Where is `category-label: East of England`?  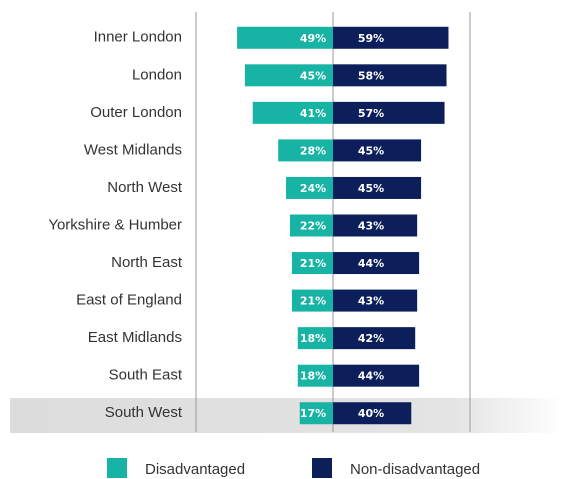 category-label: East of England is located at coordinates (129, 300).